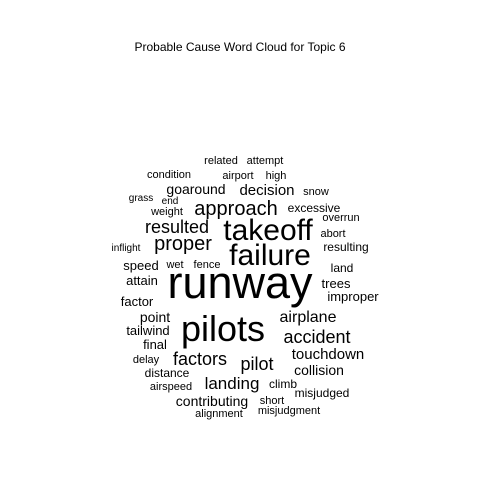  What do you see at coordinates (207, 265) in the screenshot?
I see `word-fence: fence` at bounding box center [207, 265].